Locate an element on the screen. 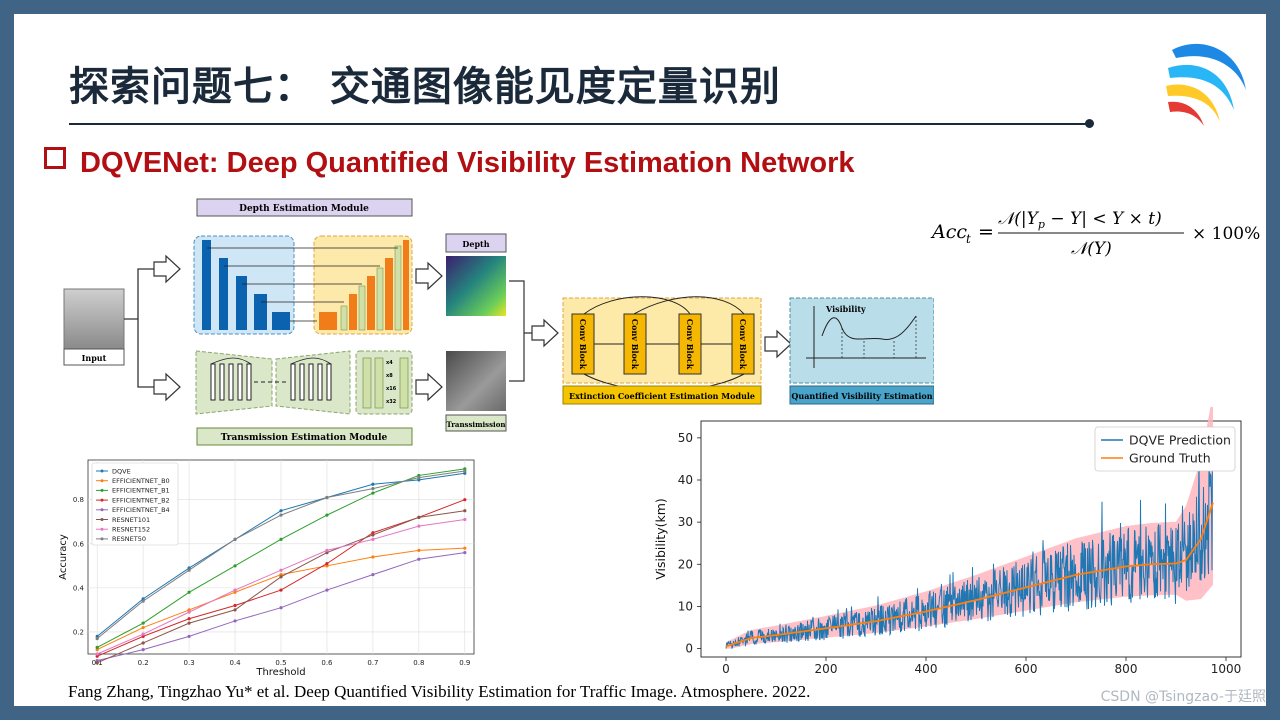 This screenshot has height=720, width=1280. accuracy-legend-label: DQVE is located at coordinates (121, 471).